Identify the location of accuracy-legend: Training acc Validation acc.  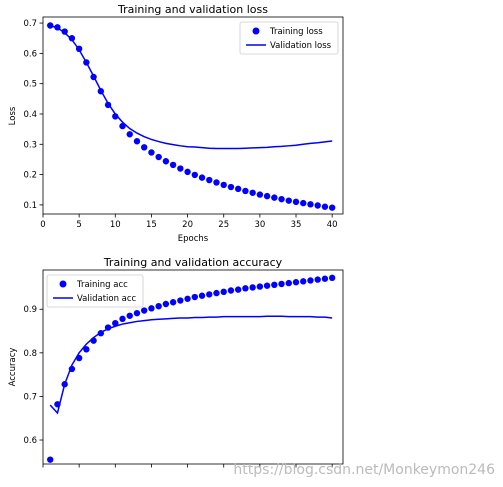
(95, 291).